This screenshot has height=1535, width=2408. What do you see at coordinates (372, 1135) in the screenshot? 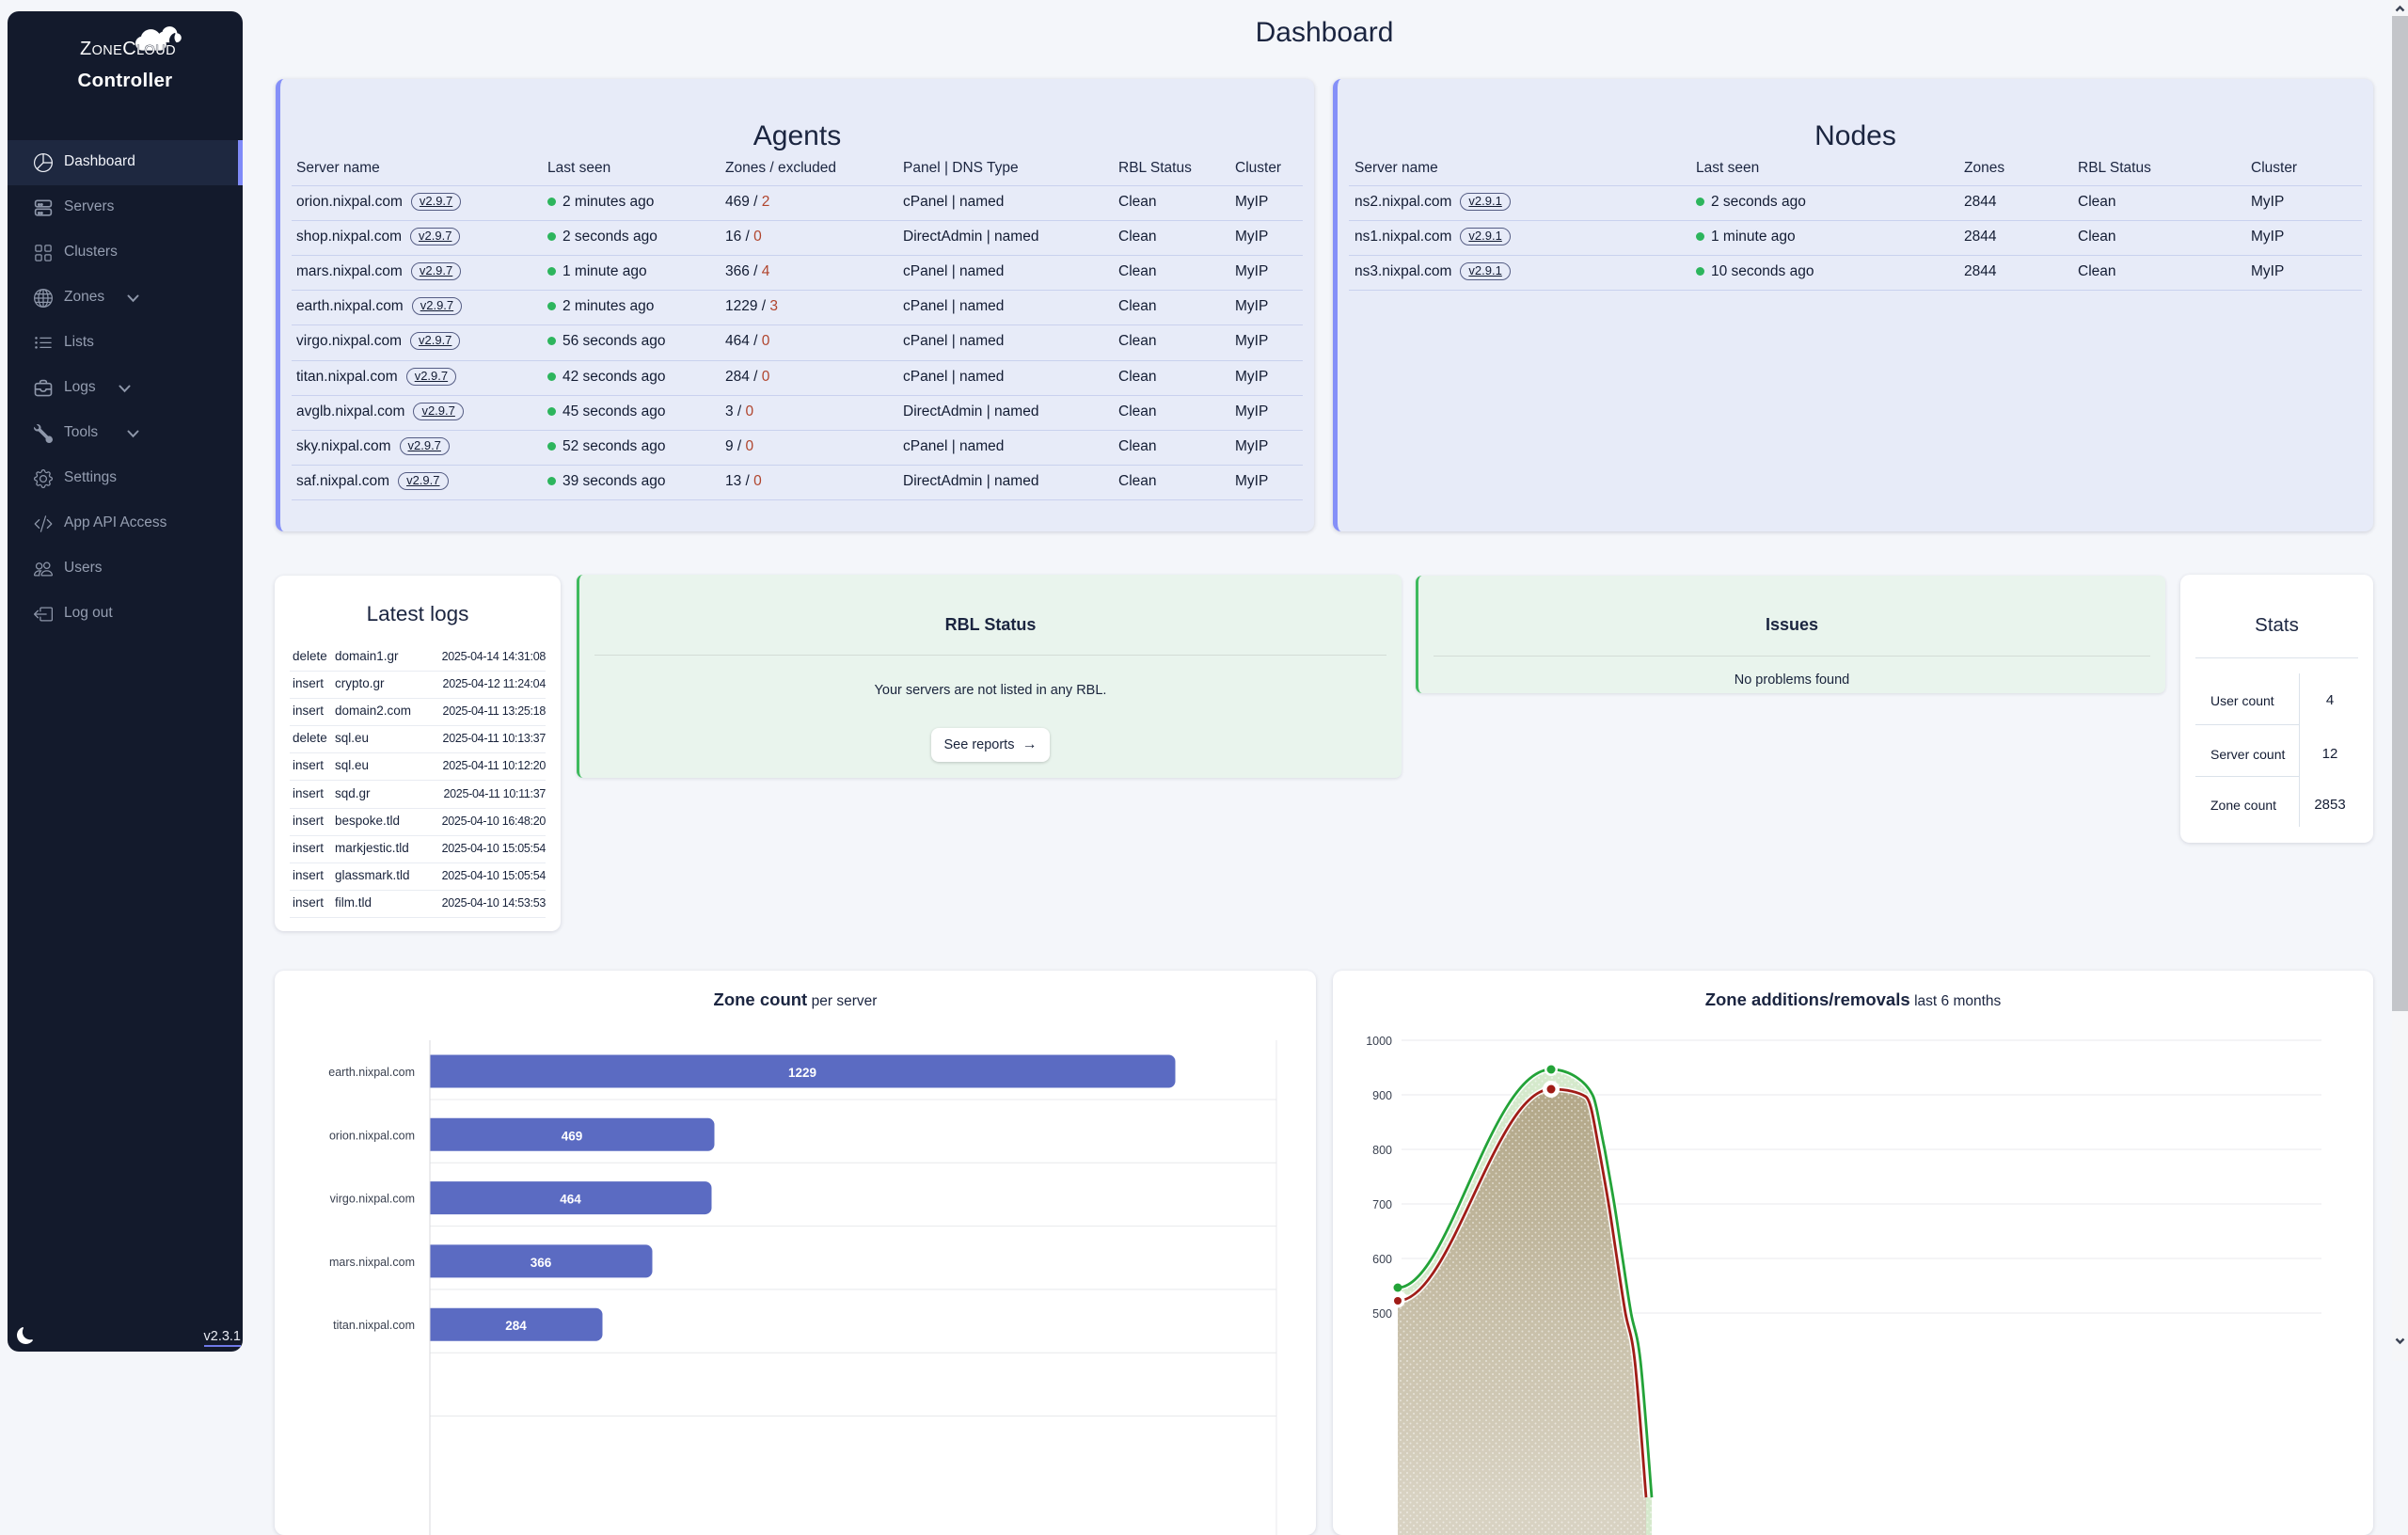
I see `svg-text: orion.nixpal.com` at bounding box center [372, 1135].